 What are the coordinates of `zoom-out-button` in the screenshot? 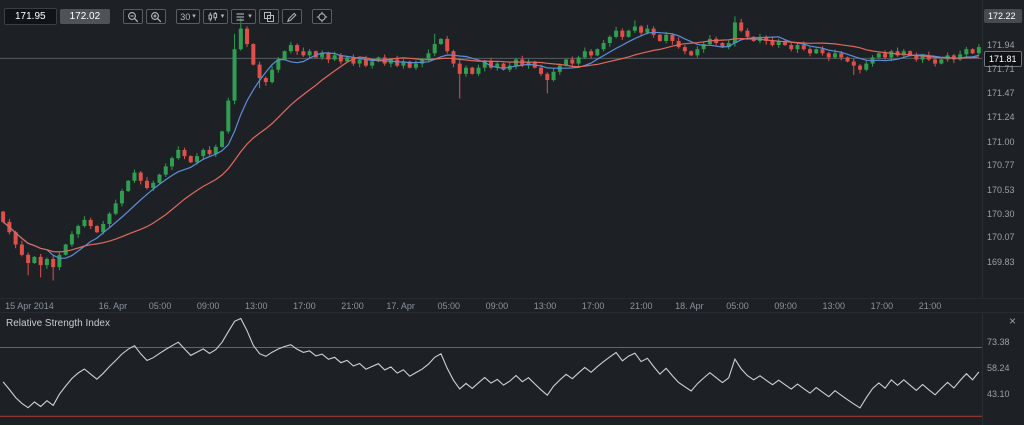 It's located at (133, 16).